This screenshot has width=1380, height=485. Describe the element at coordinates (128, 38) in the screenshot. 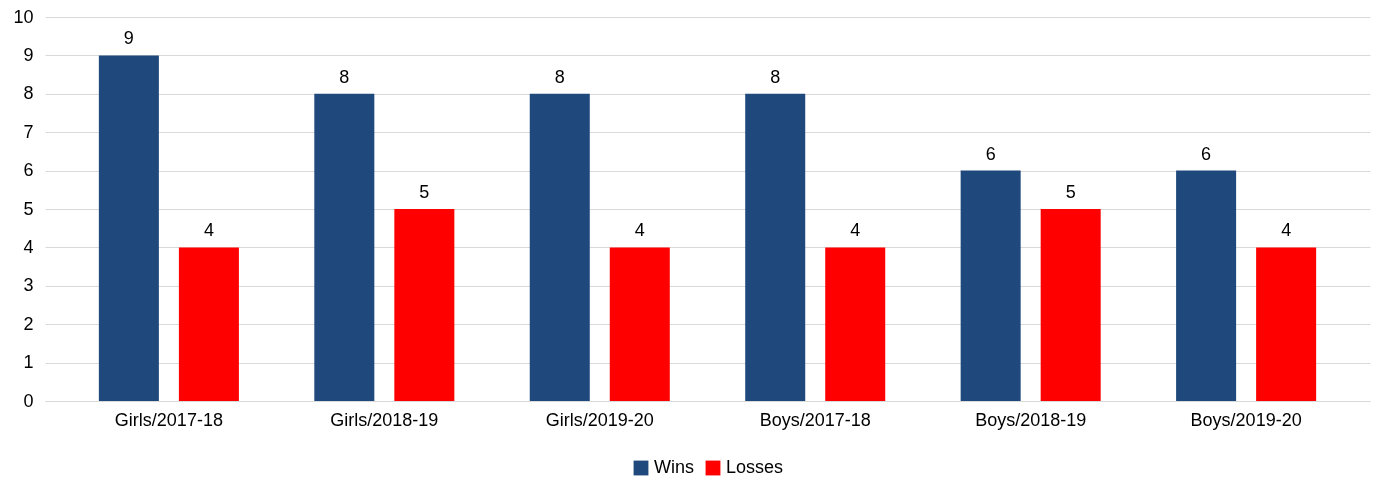

I see `data-label: 9` at that location.